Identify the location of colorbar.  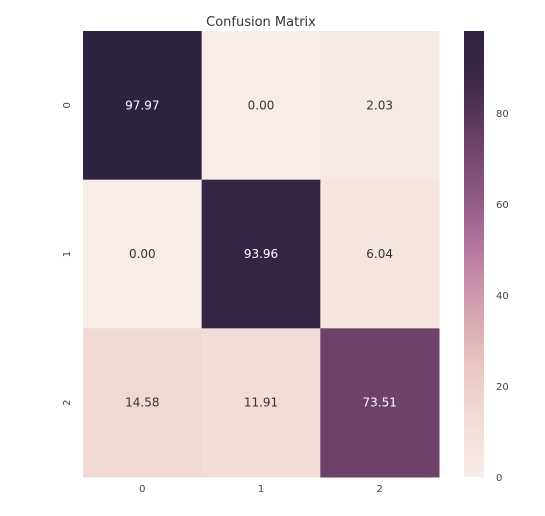
(474, 254).